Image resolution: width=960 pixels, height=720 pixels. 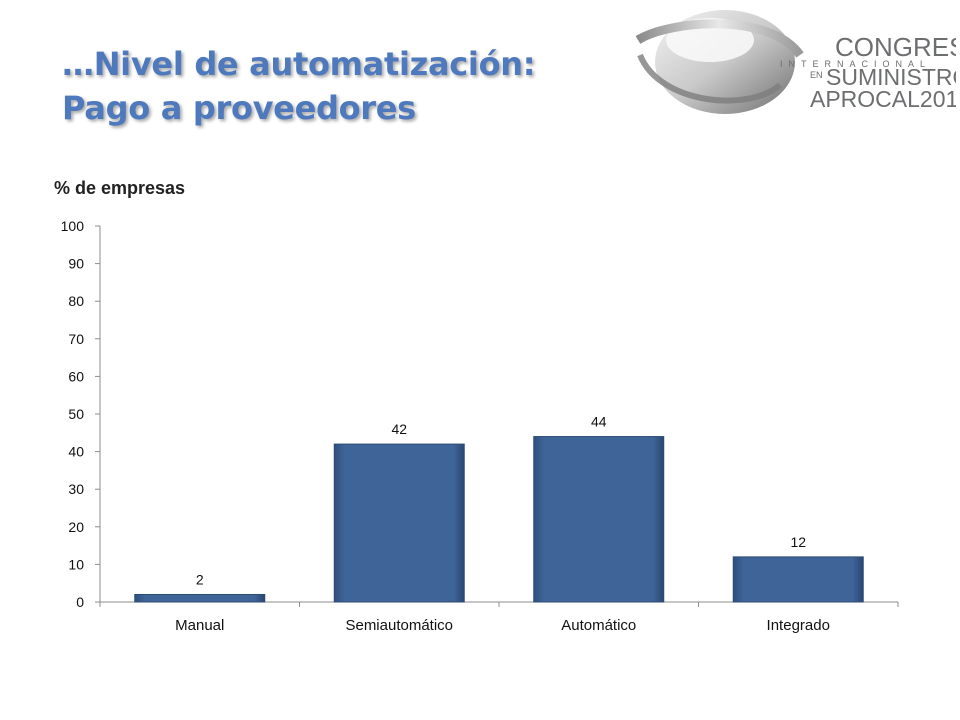 What do you see at coordinates (855, 64) in the screenshot?
I see `logo-word-internacional: INTERNACIONAL` at bounding box center [855, 64].